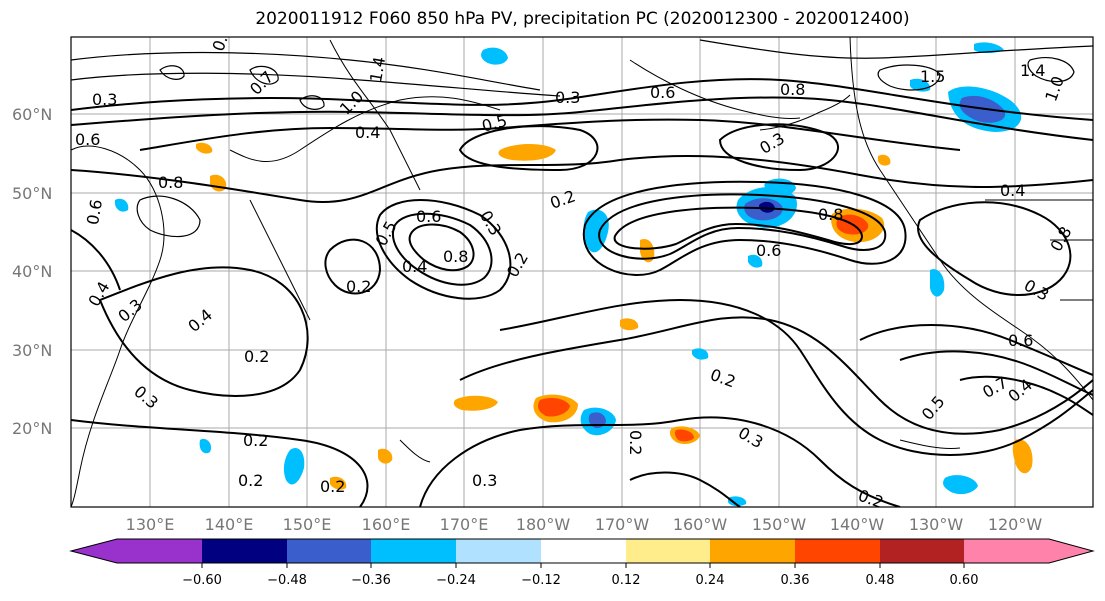 This screenshot has width=1105, height=601. Describe the element at coordinates (936, 524) in the screenshot. I see `lon-label: 130°W` at that location.